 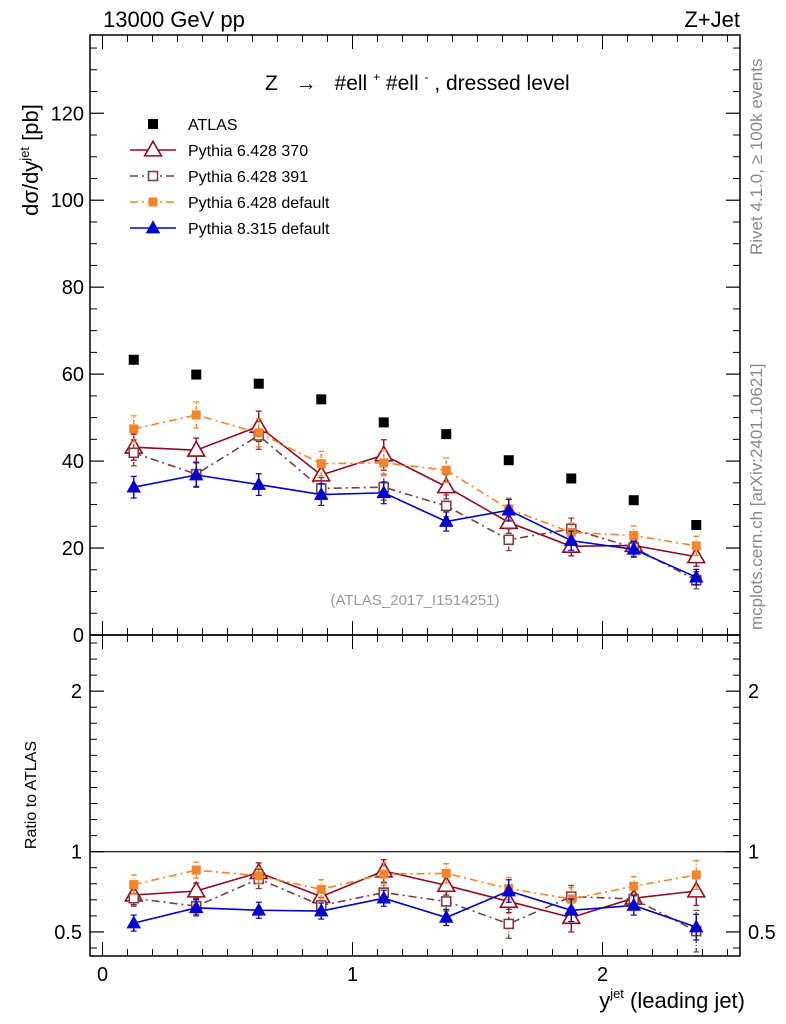 I want to click on ratio-series-layer, so click(x=415, y=906).